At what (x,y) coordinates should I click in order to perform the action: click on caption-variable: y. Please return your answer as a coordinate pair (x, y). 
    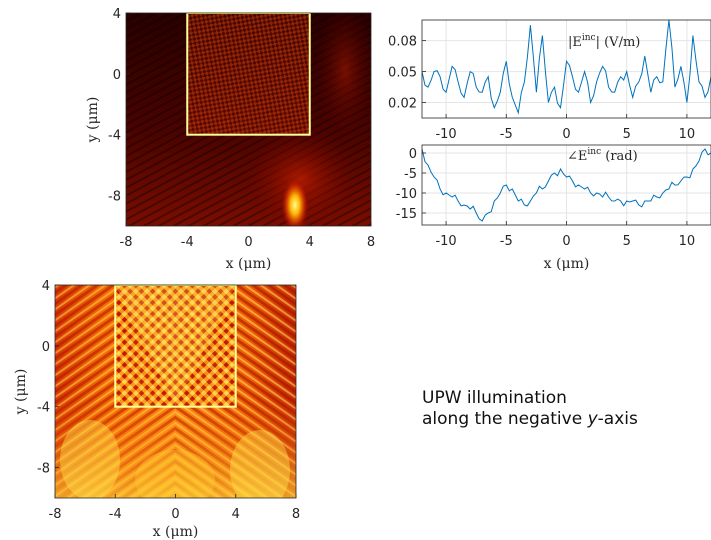
    Looking at the image, I should click on (592, 419).